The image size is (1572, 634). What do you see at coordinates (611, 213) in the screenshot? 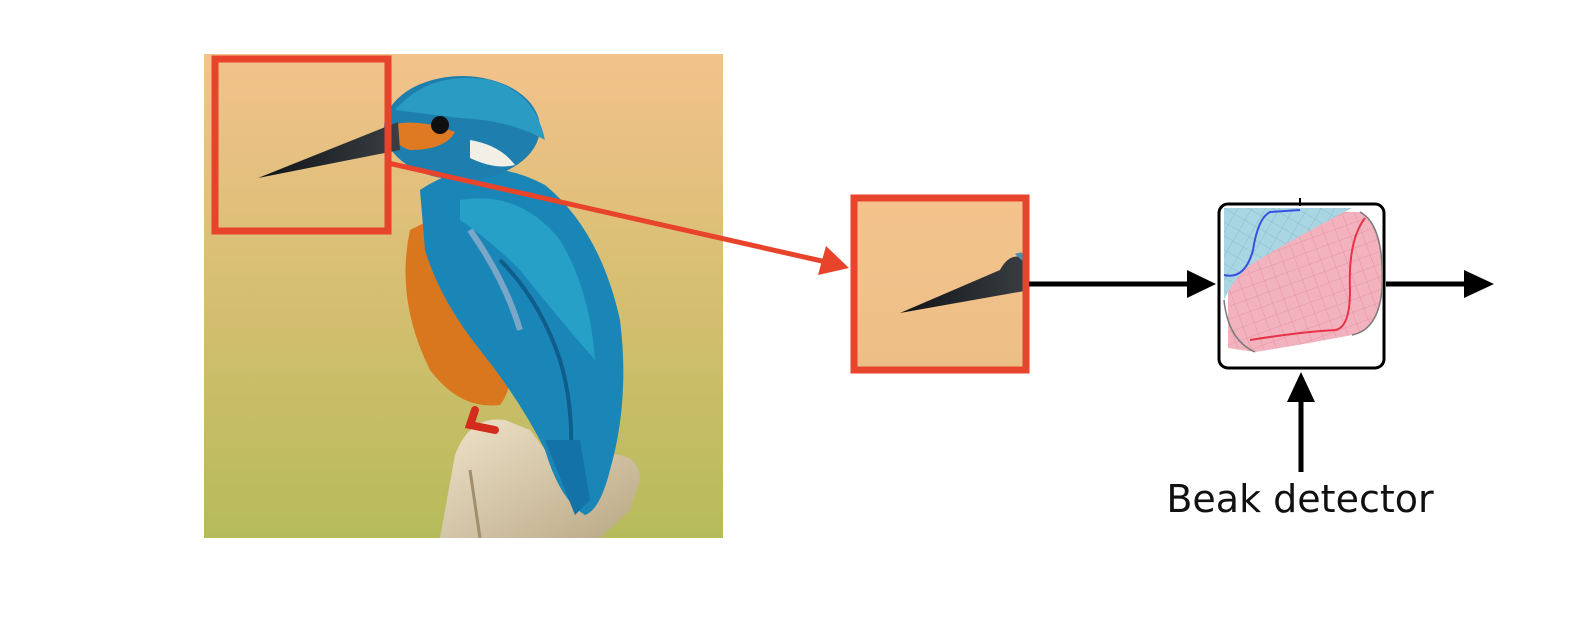
I see `crop-connector-arrow` at bounding box center [611, 213].